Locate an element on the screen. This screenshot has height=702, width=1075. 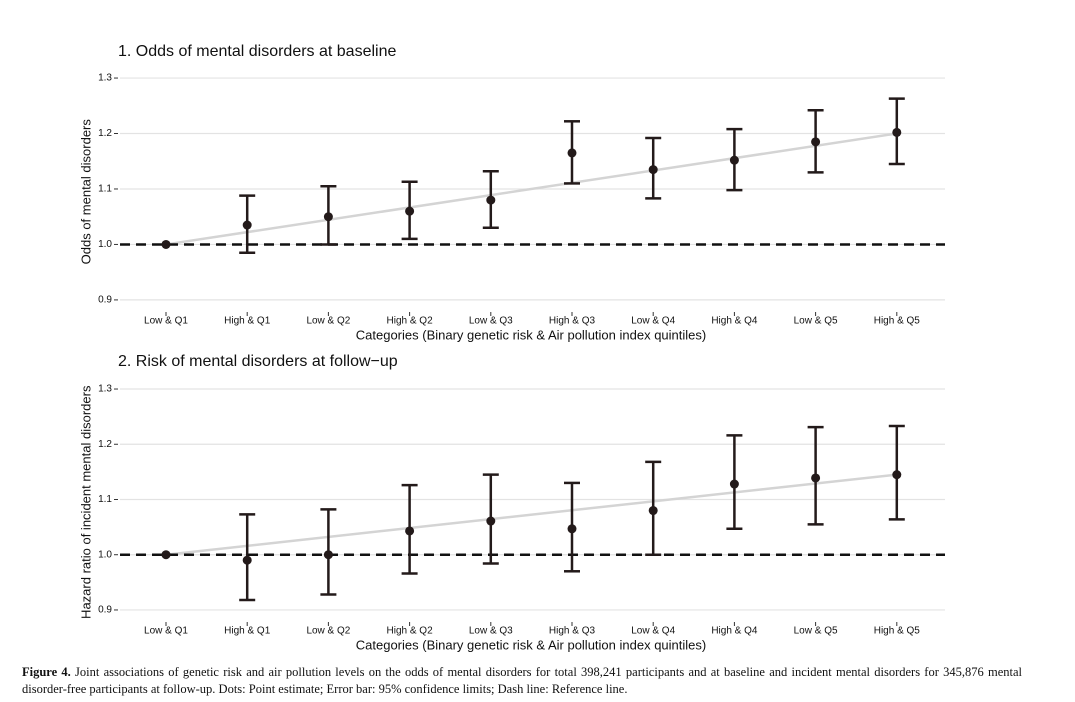
chart-title: 2. Risk of mental disorders at follow−up is located at coordinates (258, 361).